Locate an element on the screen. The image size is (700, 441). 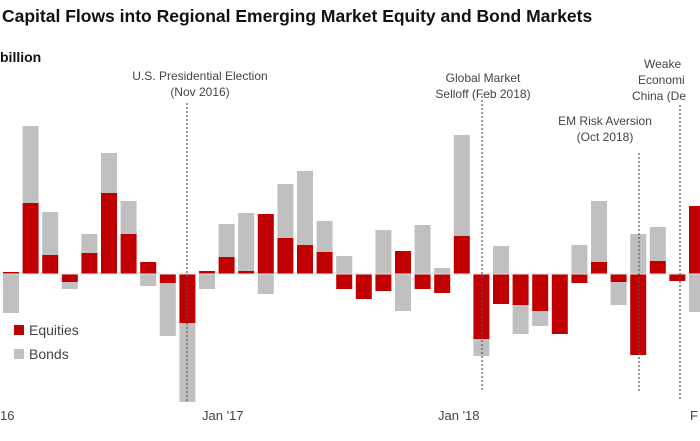
annotation-us-election: U.S. Presidential Election (Nov 2016) is located at coordinates (200, 84).